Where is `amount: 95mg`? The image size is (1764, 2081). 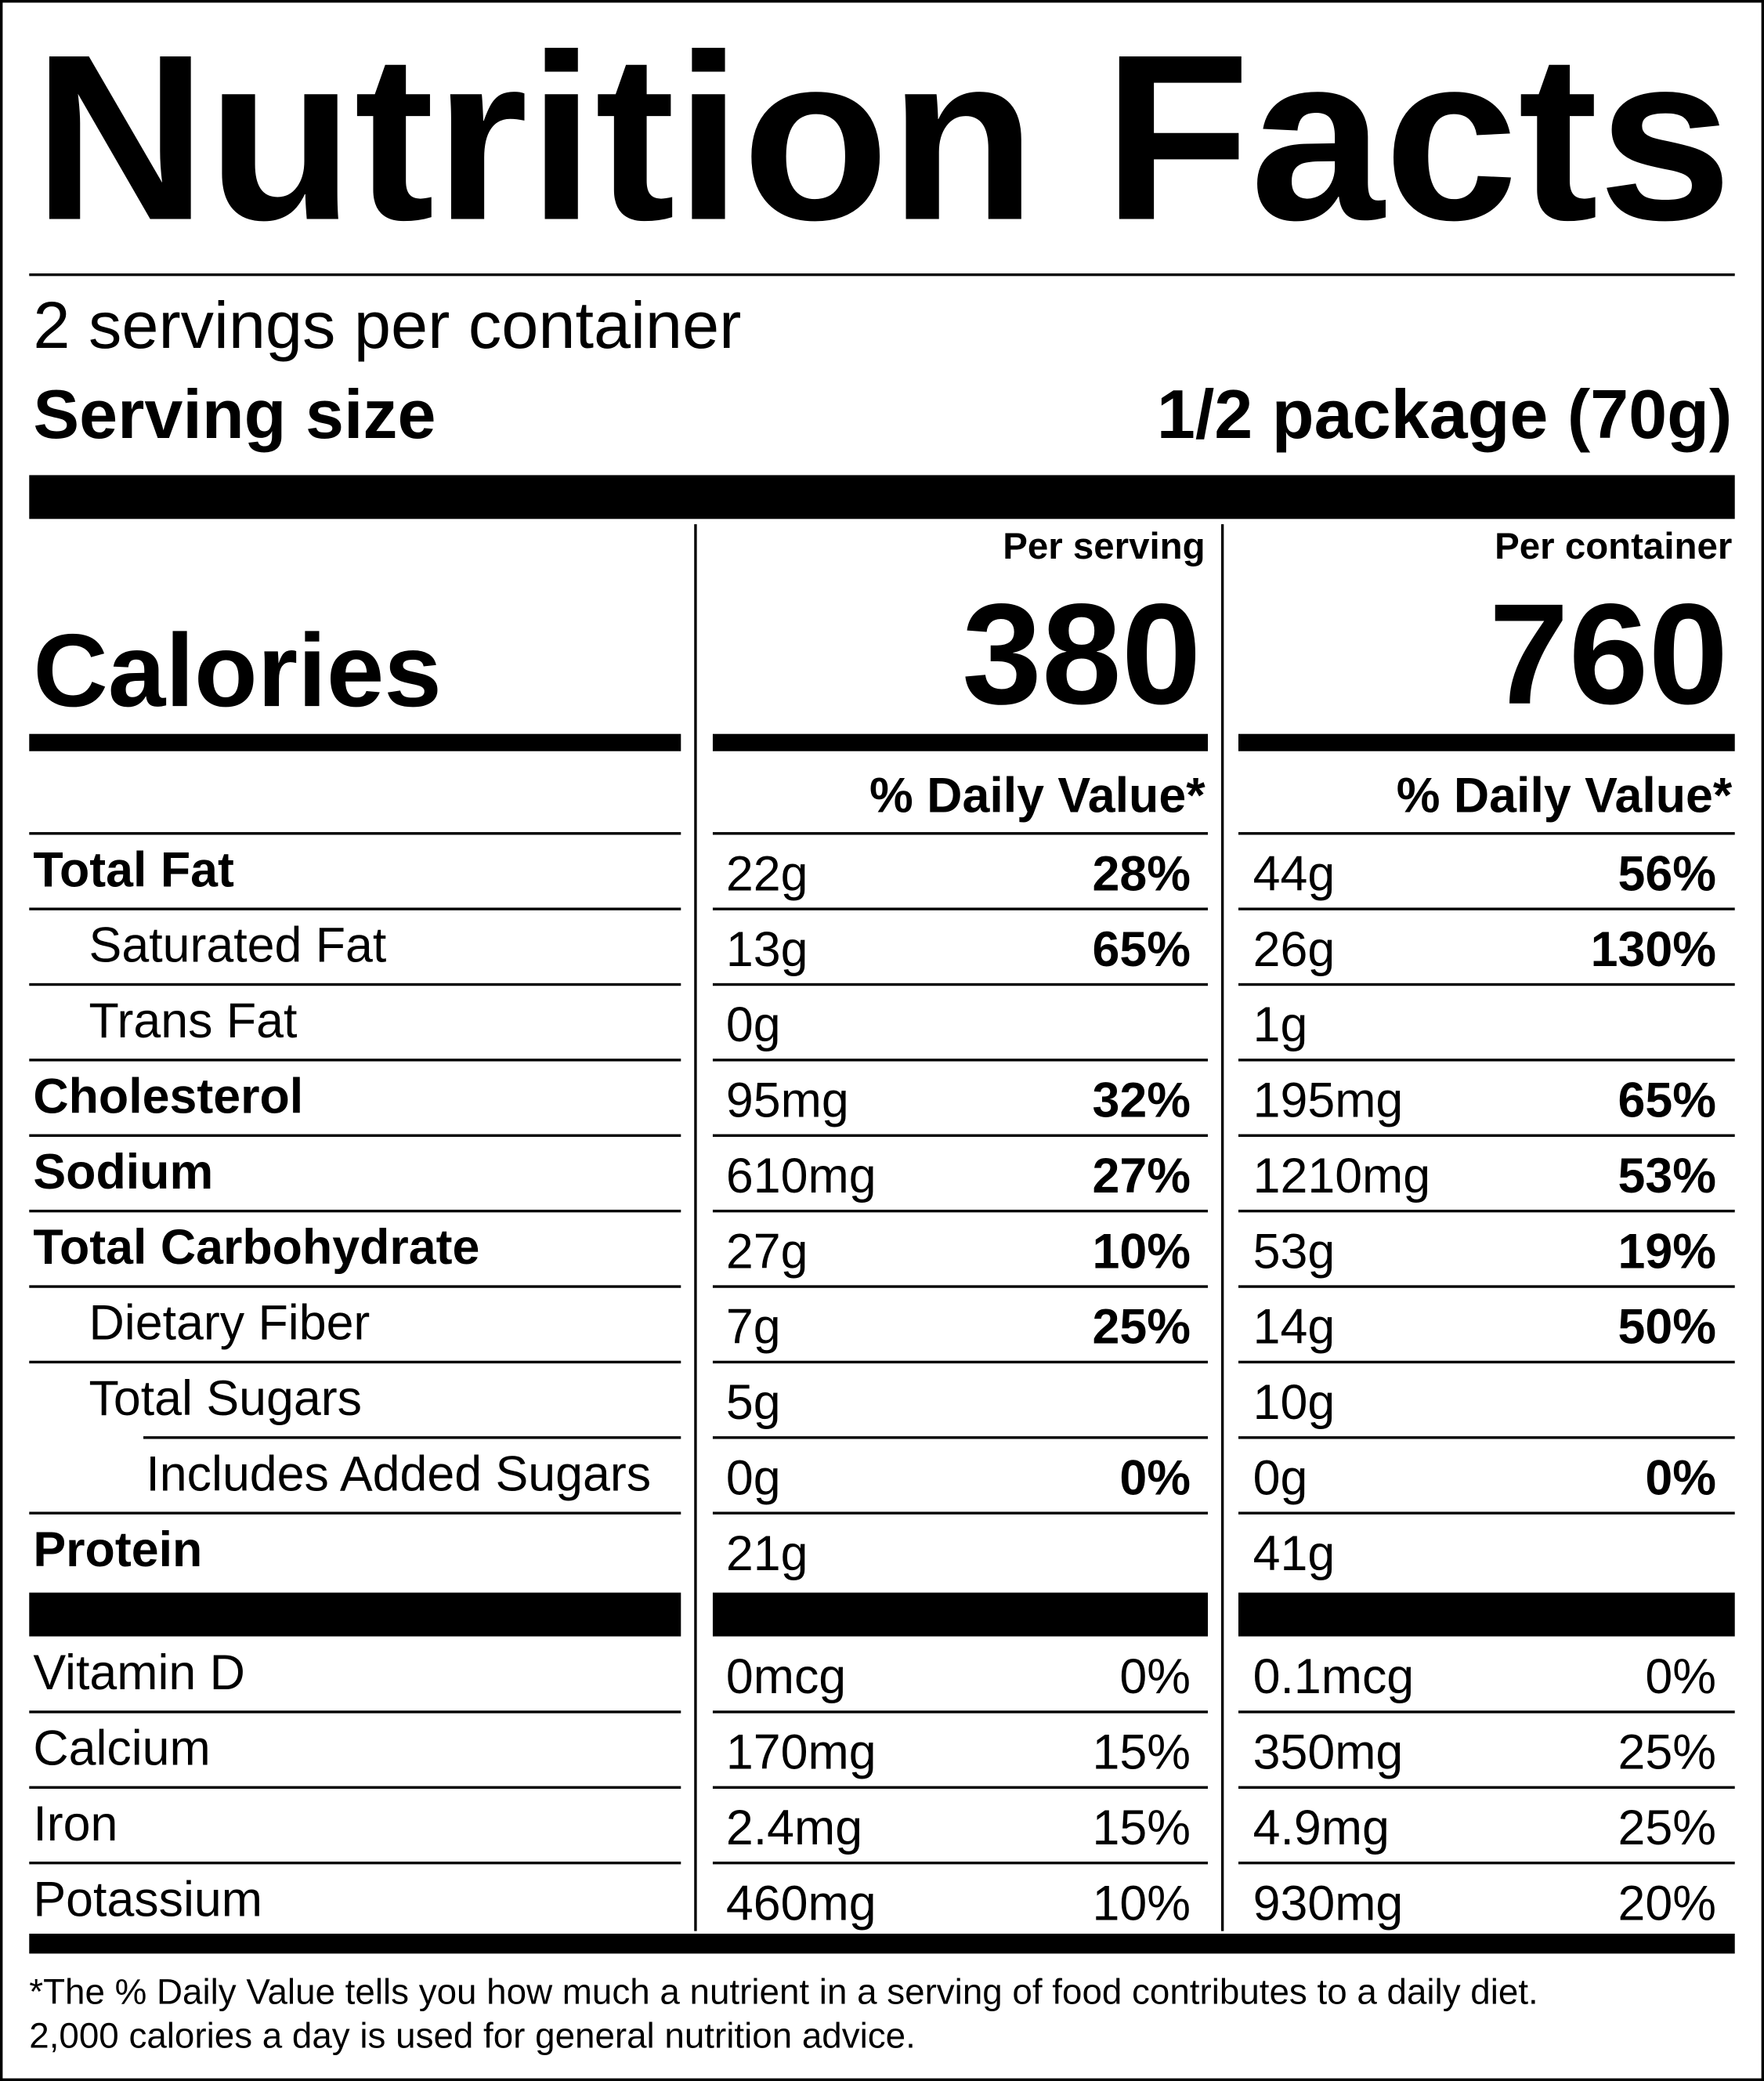
amount: 95mg is located at coordinates (787, 1100).